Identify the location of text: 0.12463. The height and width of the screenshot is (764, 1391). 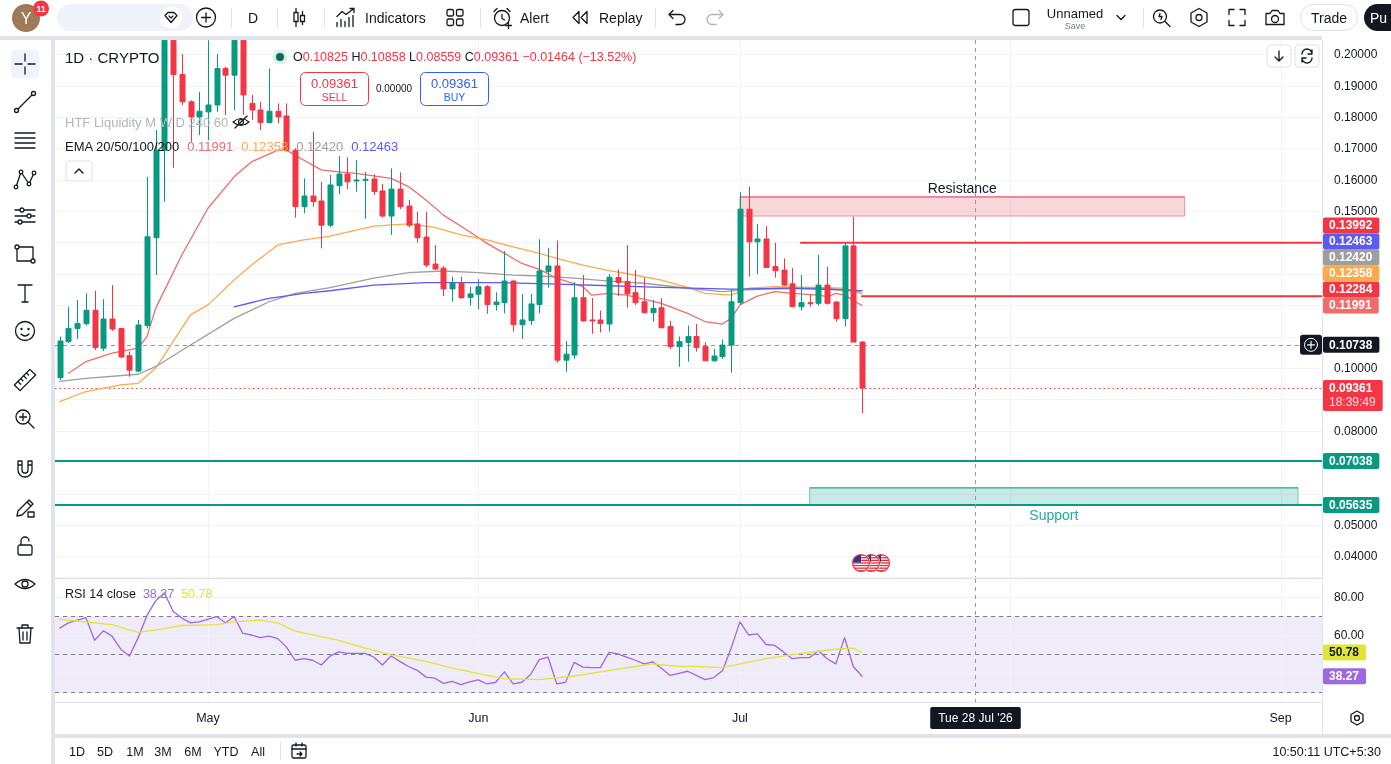
(1351, 241).